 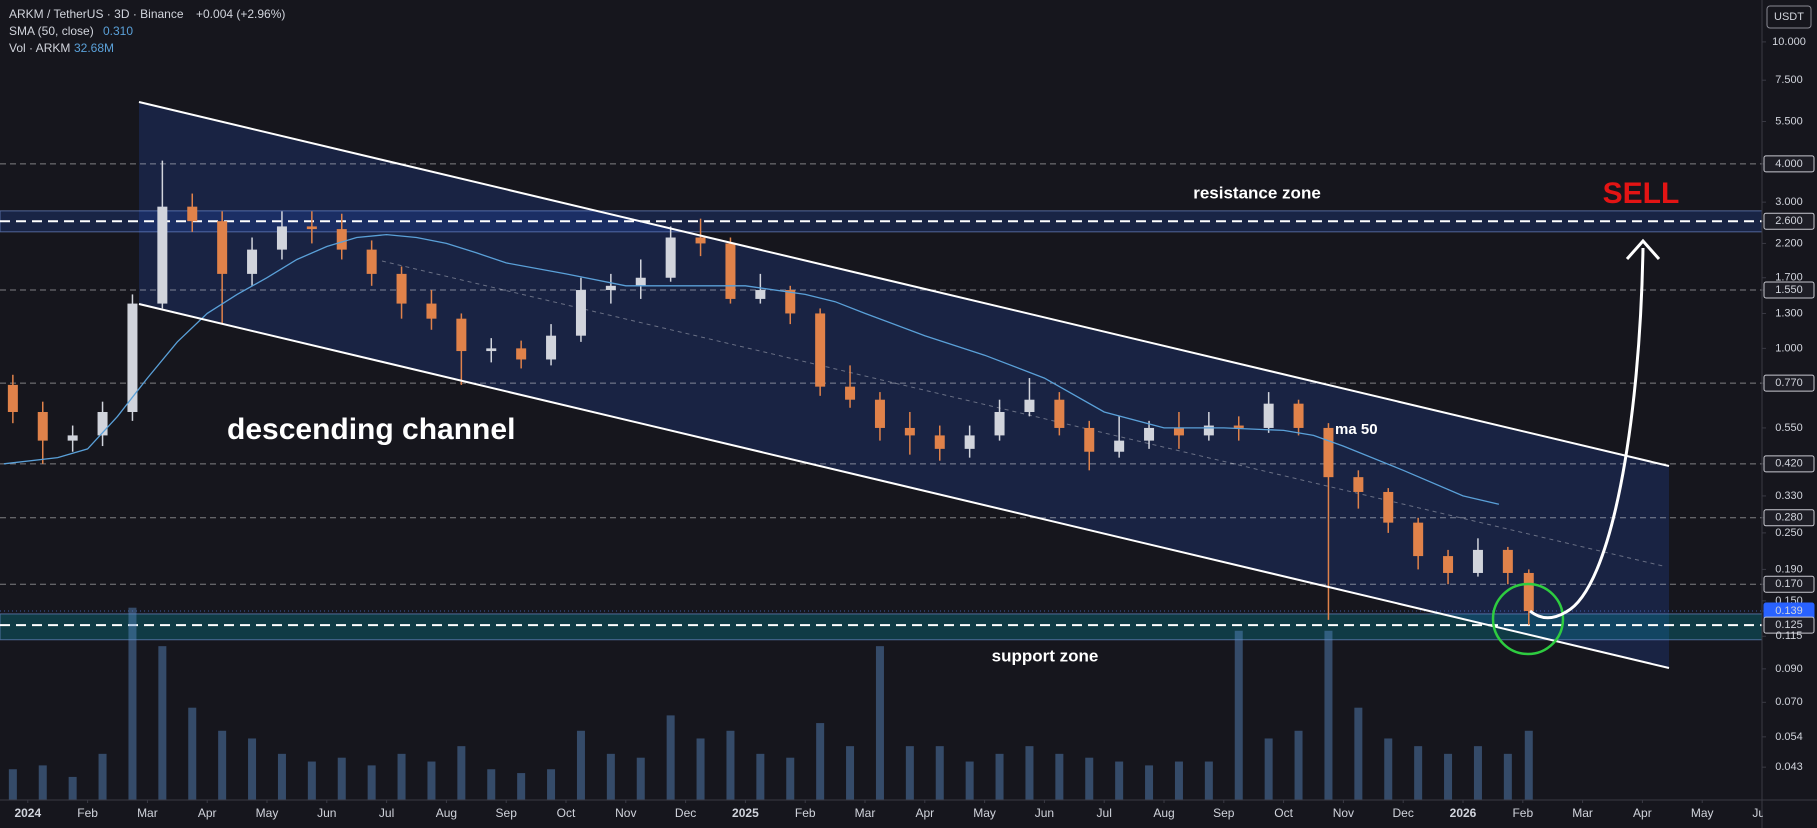 I want to click on price-change: +0.004 (+2.96%), so click(x=240, y=14).